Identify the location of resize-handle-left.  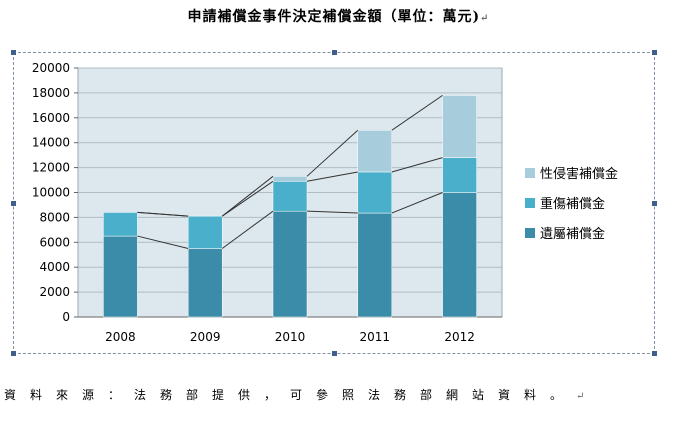
(13, 203).